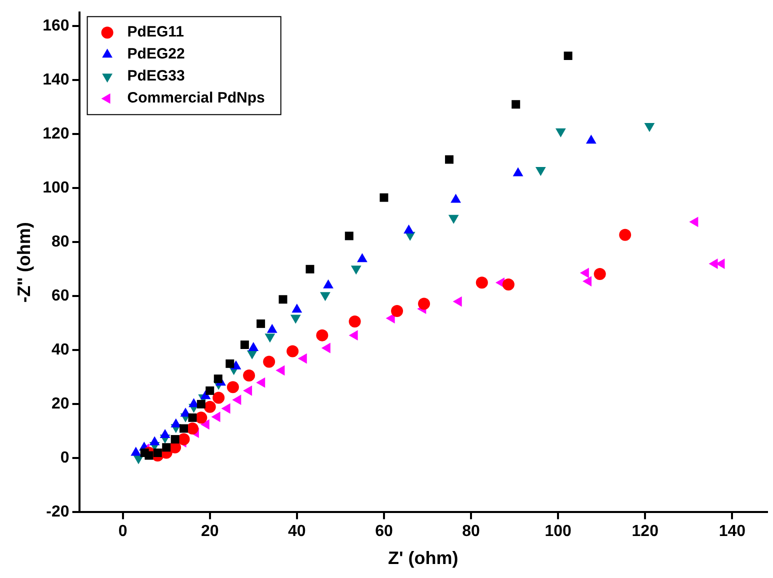 The image size is (773, 578). What do you see at coordinates (61, 296) in the screenshot?
I see `y-tick-label: 60` at bounding box center [61, 296].